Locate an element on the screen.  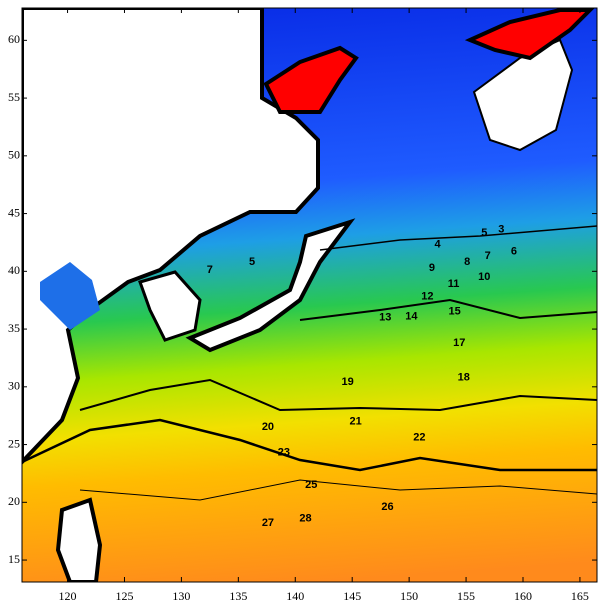
contour-label: 27 is located at coordinates (268, 523).